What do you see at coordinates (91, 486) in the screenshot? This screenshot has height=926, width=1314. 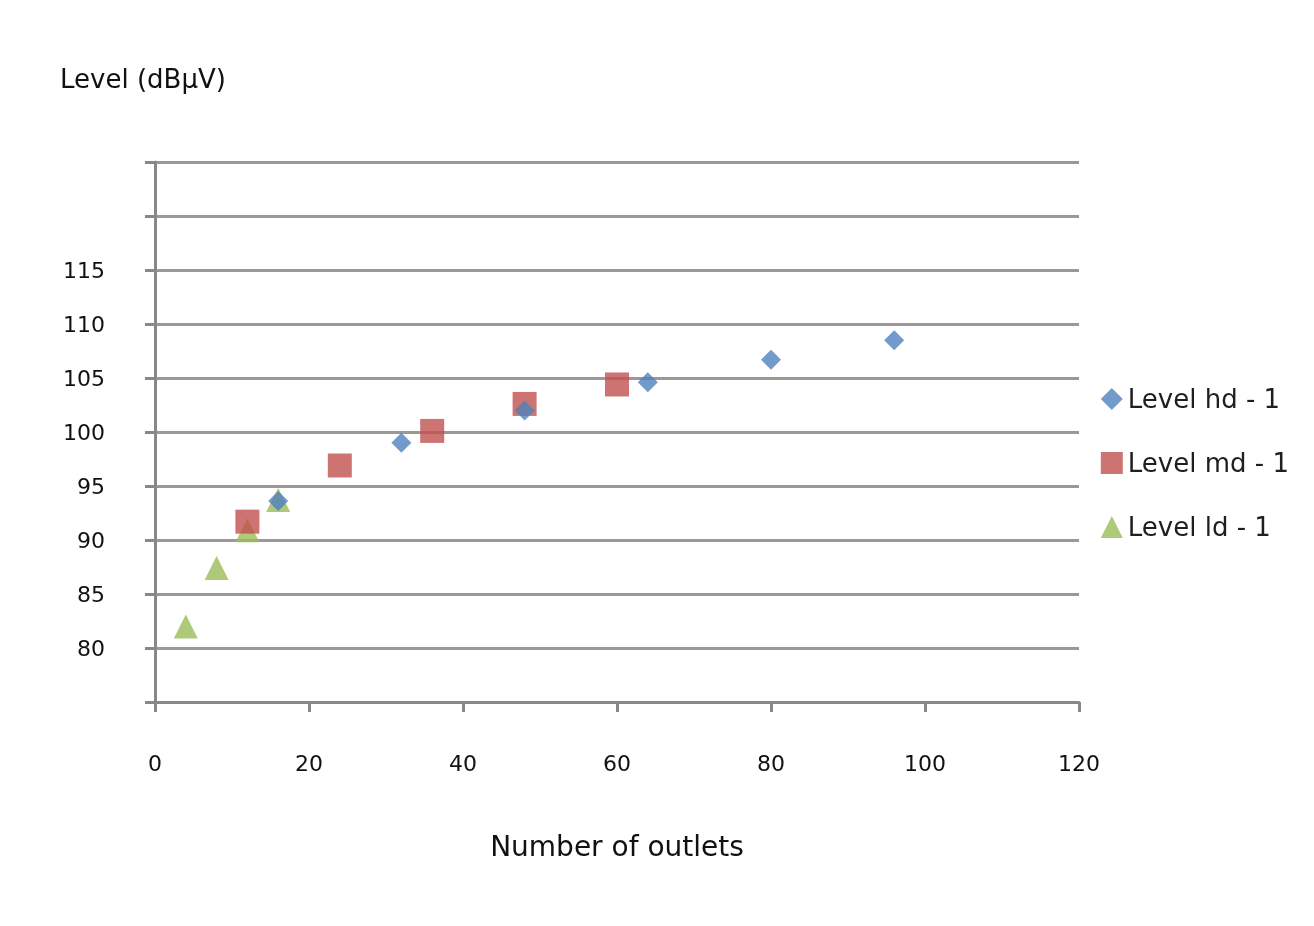 I see `y-tick-label: 95` at bounding box center [91, 486].